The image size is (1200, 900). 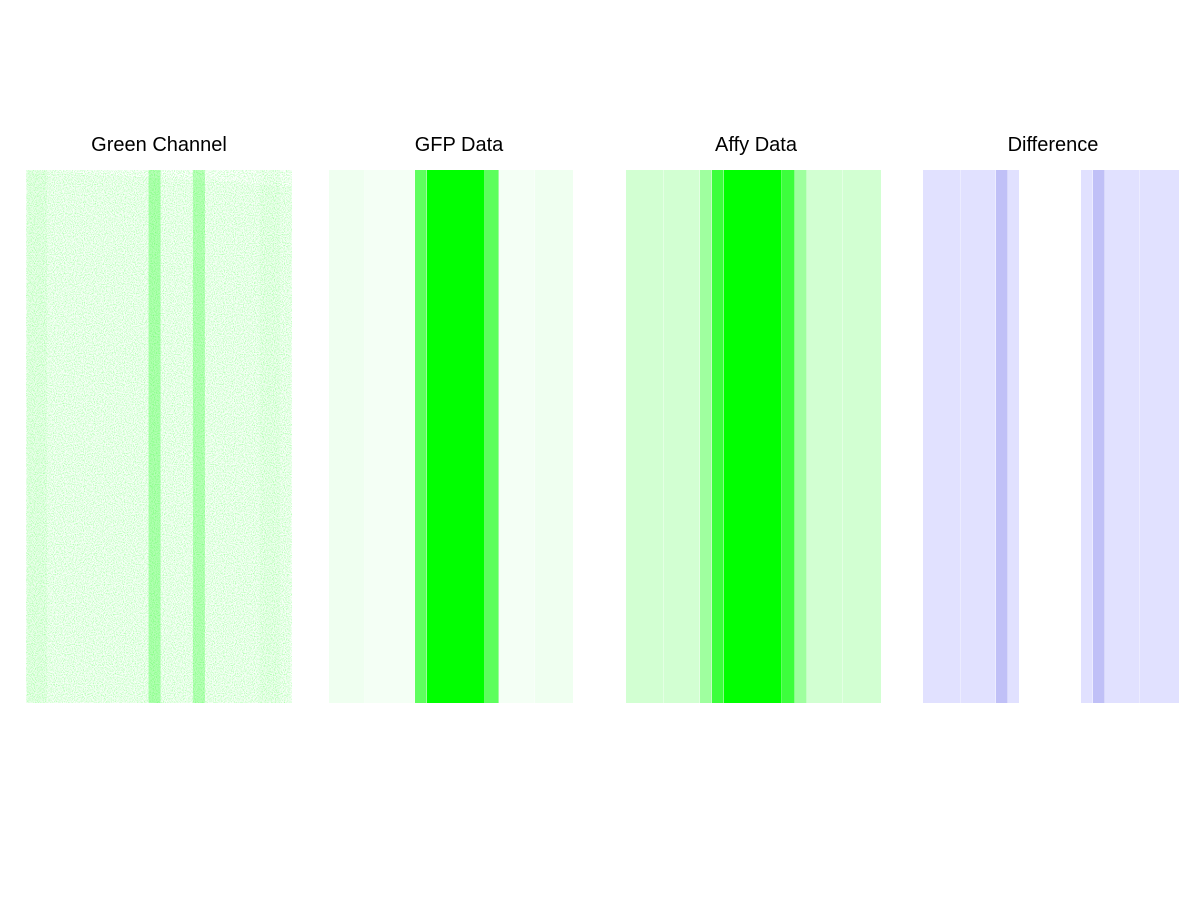 I want to click on green-channel-speckle, so click(x=159, y=436).